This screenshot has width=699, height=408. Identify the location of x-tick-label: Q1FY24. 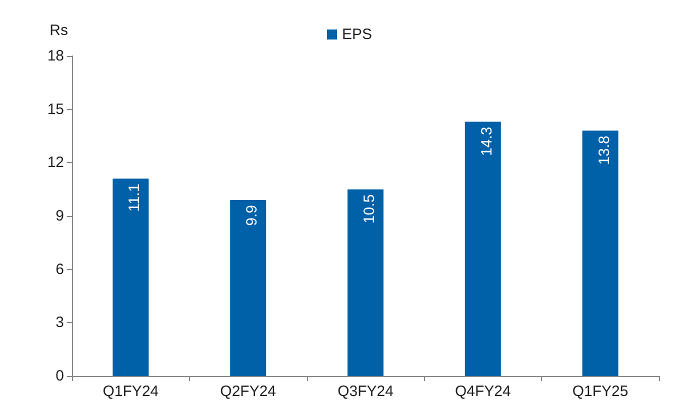
(130, 391).